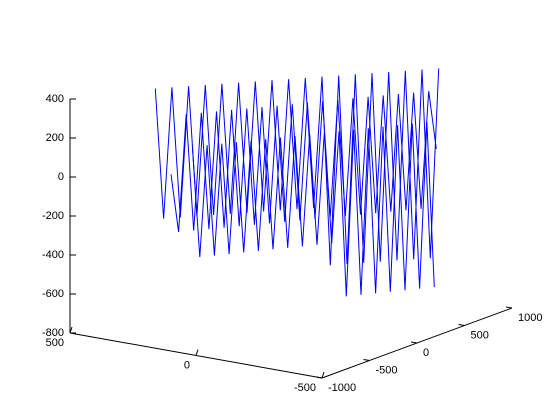 The height and width of the screenshot is (420, 560). Describe the element at coordinates (53, 255) in the screenshot. I see `z-tick-label: -400` at that location.